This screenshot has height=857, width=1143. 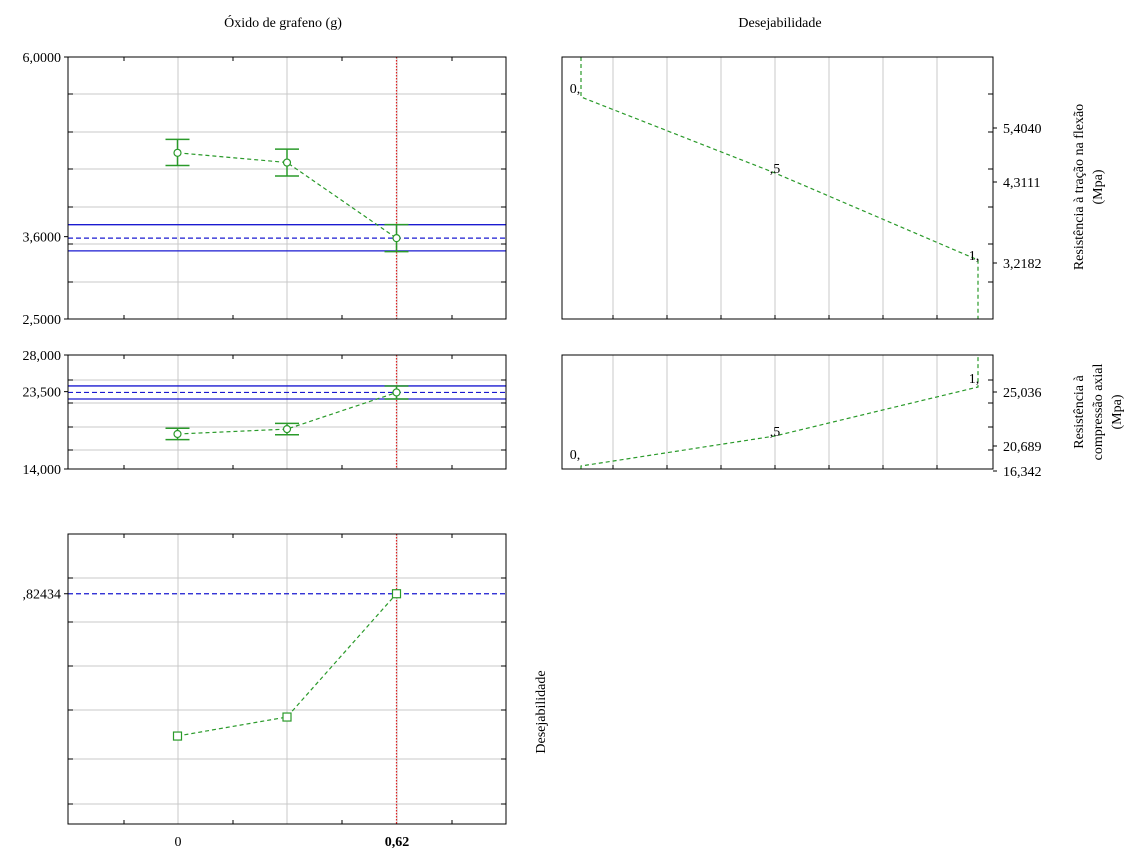 I want to click on flexural-desirability-y-tick-label: 4,3111, so click(x=1021, y=183).